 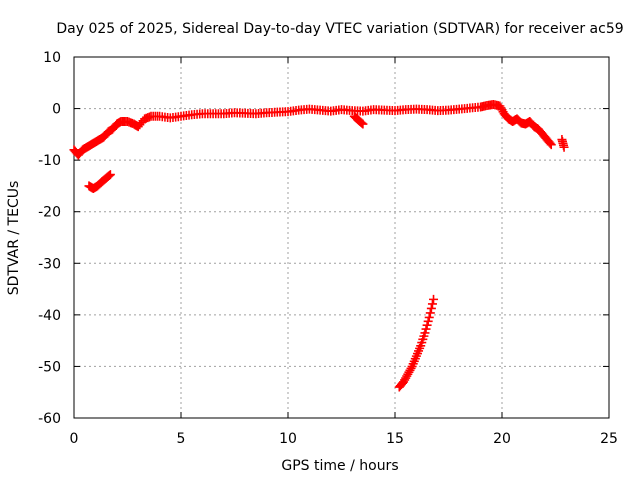 What do you see at coordinates (49, 419) in the screenshot?
I see `y-tick-label: -60` at bounding box center [49, 419].